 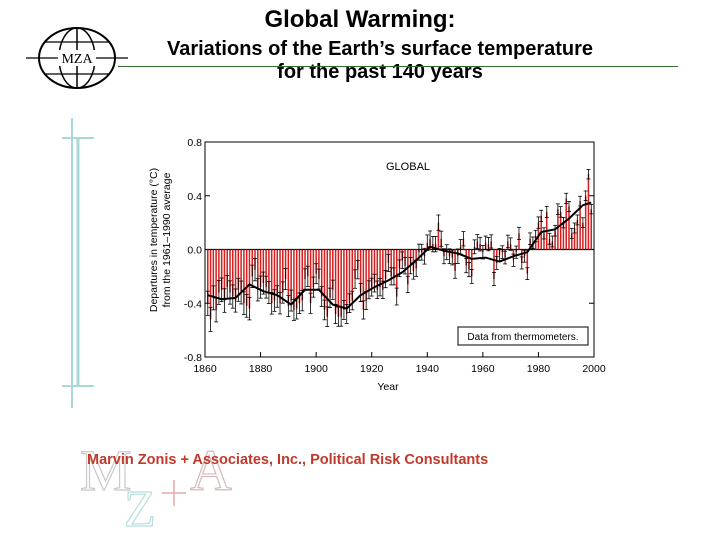 I want to click on mza-watermark: M Z A, so click(x=155, y=482).